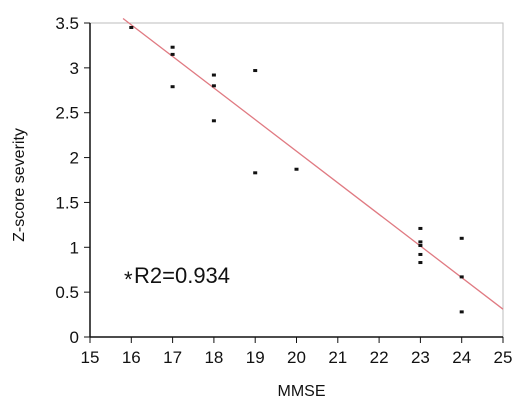 The height and width of the screenshot is (403, 516). I want to click on x-tick-label: 21, so click(337, 357).